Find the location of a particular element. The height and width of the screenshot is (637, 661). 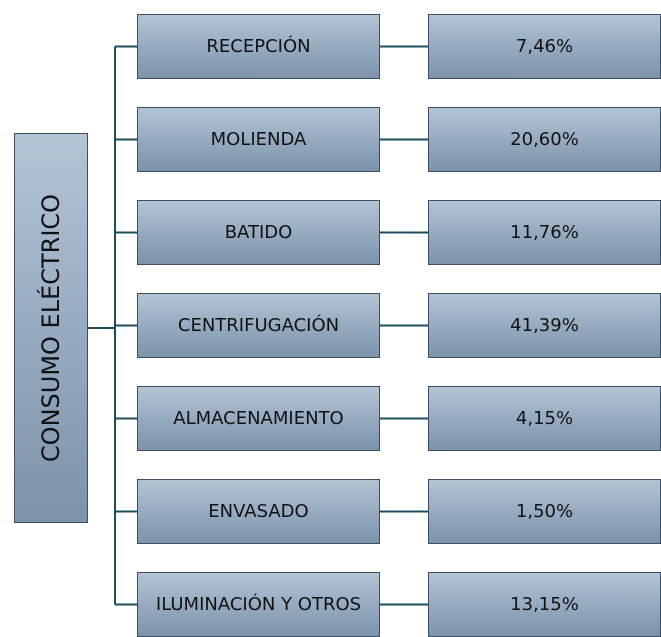

stage-box: BATIDO is located at coordinates (258, 232).